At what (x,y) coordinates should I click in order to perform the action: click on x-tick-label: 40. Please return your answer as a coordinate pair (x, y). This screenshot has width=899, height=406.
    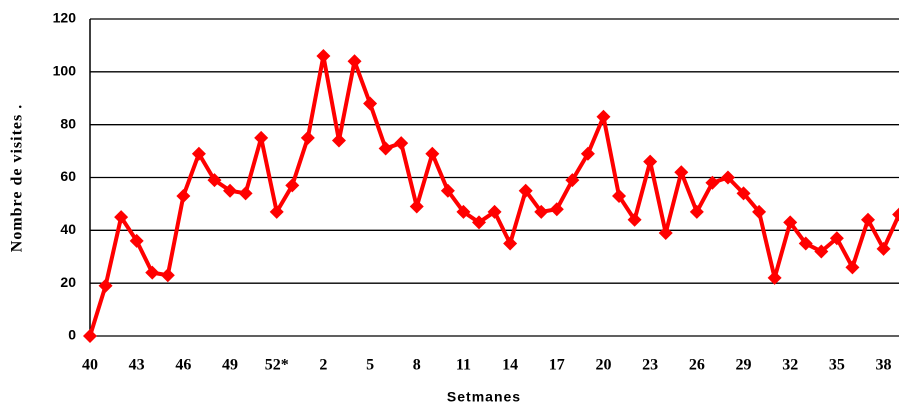
    Looking at the image, I should click on (90, 365).